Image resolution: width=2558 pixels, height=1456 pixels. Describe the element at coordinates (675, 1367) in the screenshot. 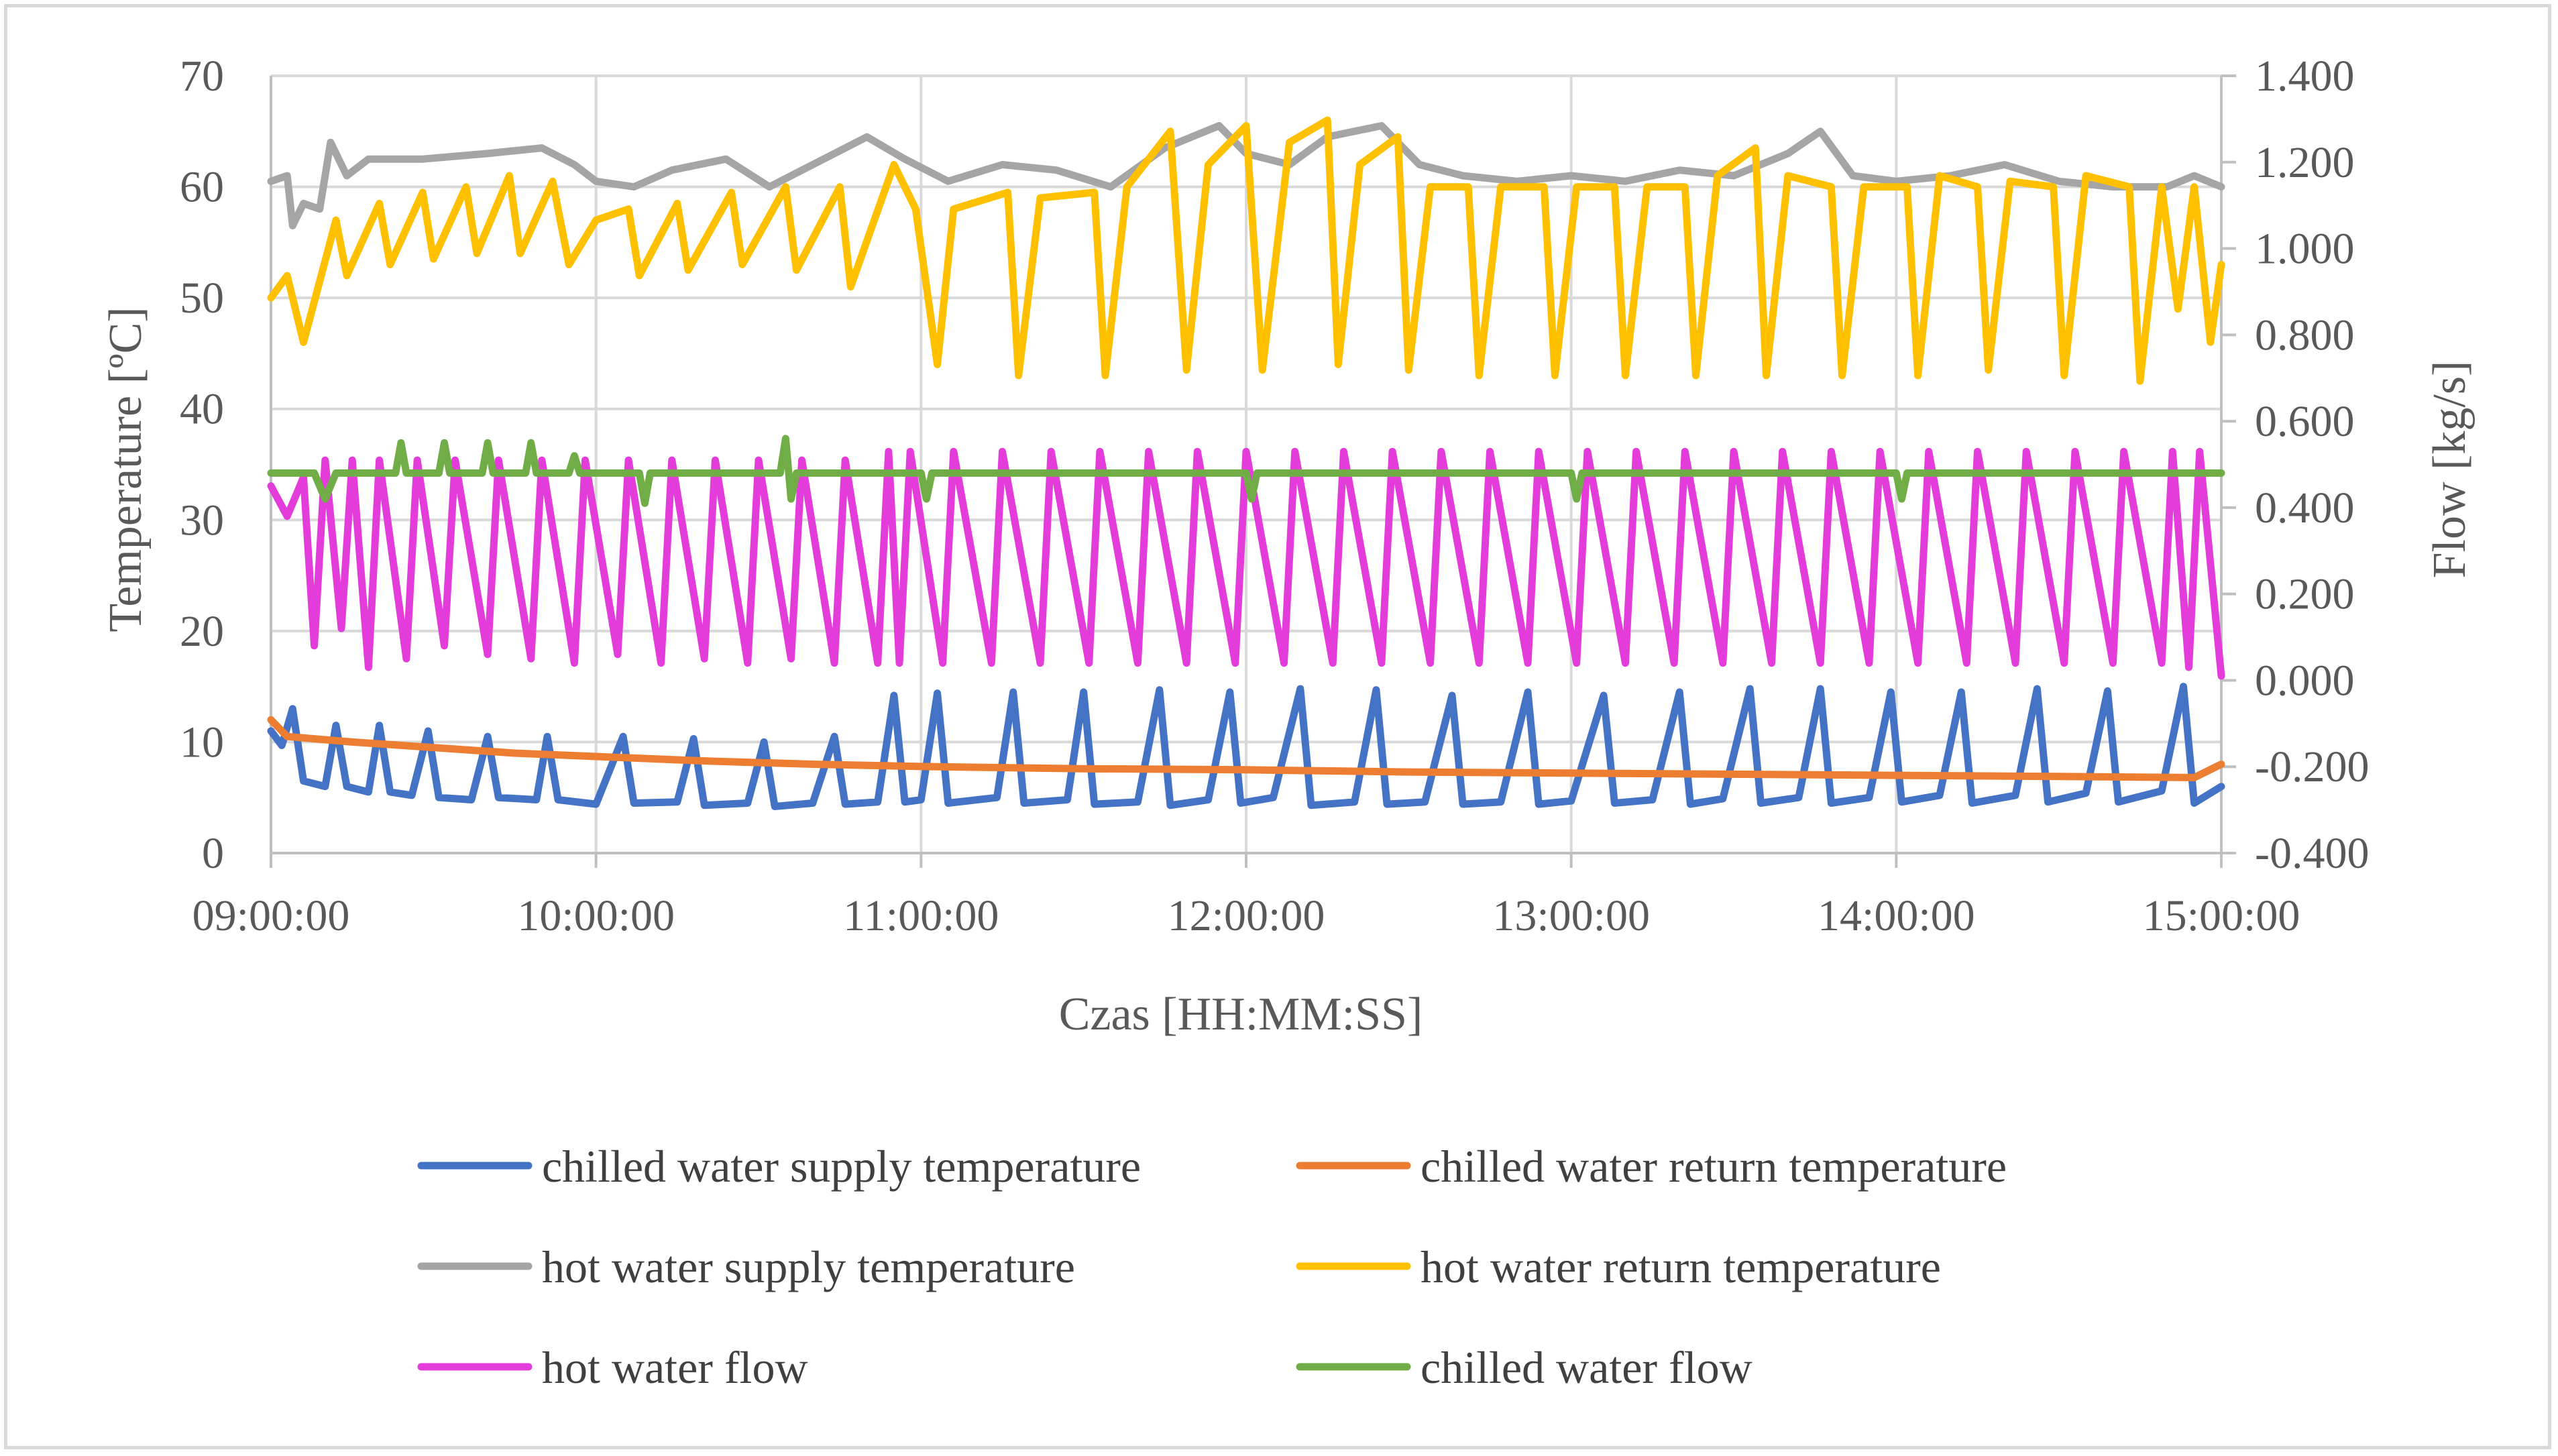

I see `legend-label: hot water flow` at that location.